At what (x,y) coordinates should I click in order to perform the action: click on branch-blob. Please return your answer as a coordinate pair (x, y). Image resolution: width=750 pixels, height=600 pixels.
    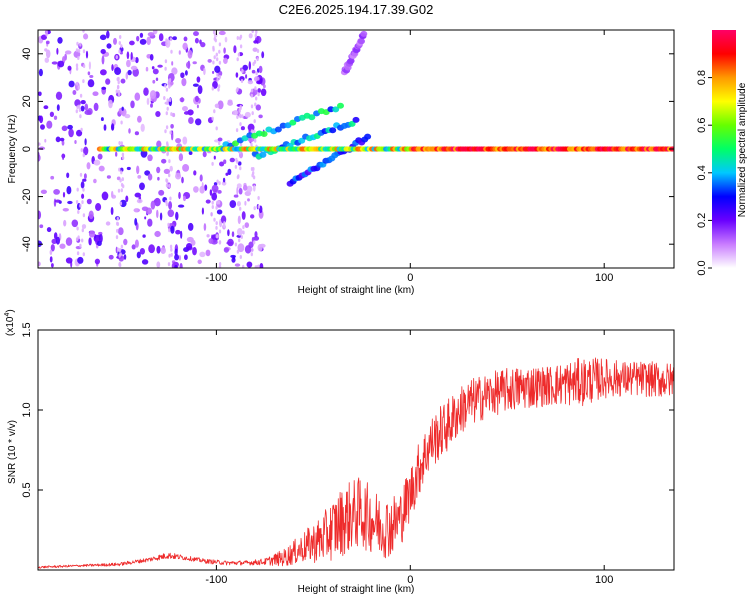
    Looking at the image, I should click on (352, 123).